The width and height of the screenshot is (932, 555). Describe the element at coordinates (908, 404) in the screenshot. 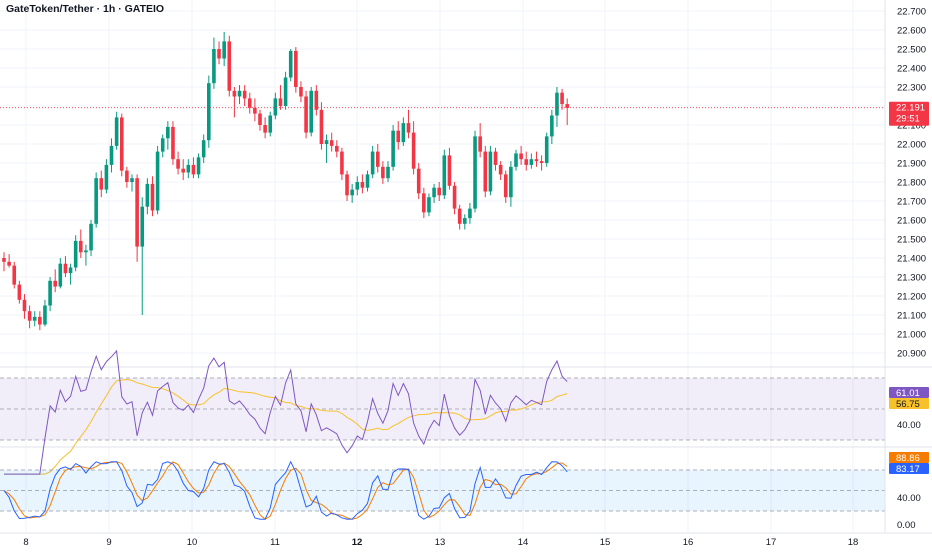

I see `rsi-ma-label: 56.75` at that location.